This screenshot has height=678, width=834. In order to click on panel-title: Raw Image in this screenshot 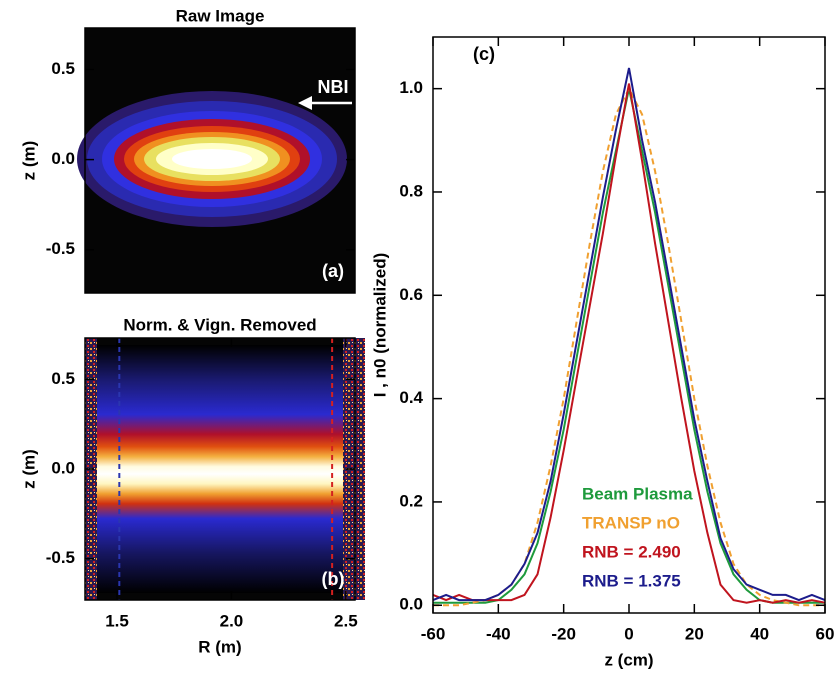, I will do `click(220, 15)`.